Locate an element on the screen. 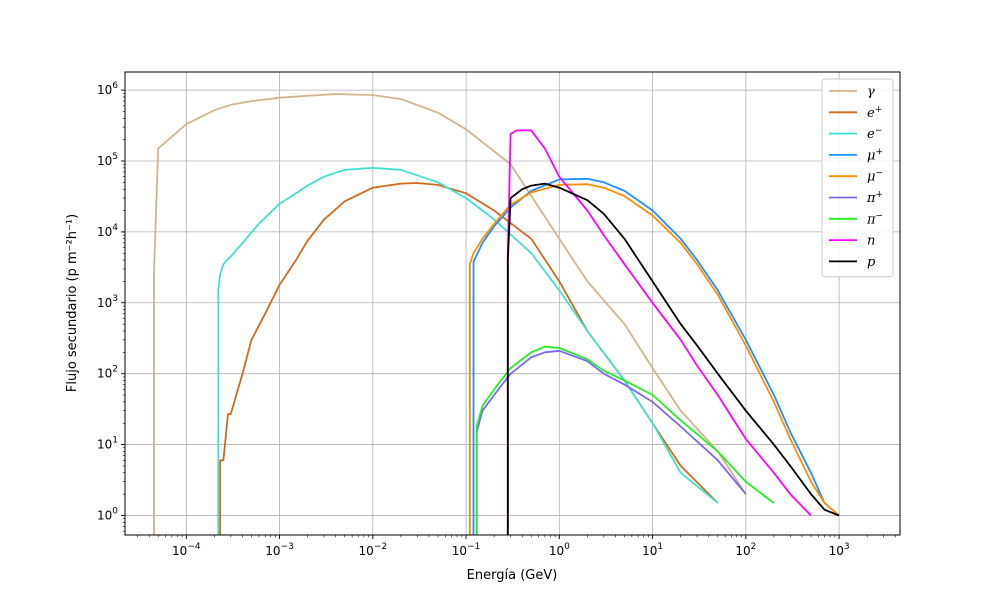 Image resolution: width=1000 pixels, height=600 pixels. y-tick-label: 10¹ is located at coordinates (107, 444).